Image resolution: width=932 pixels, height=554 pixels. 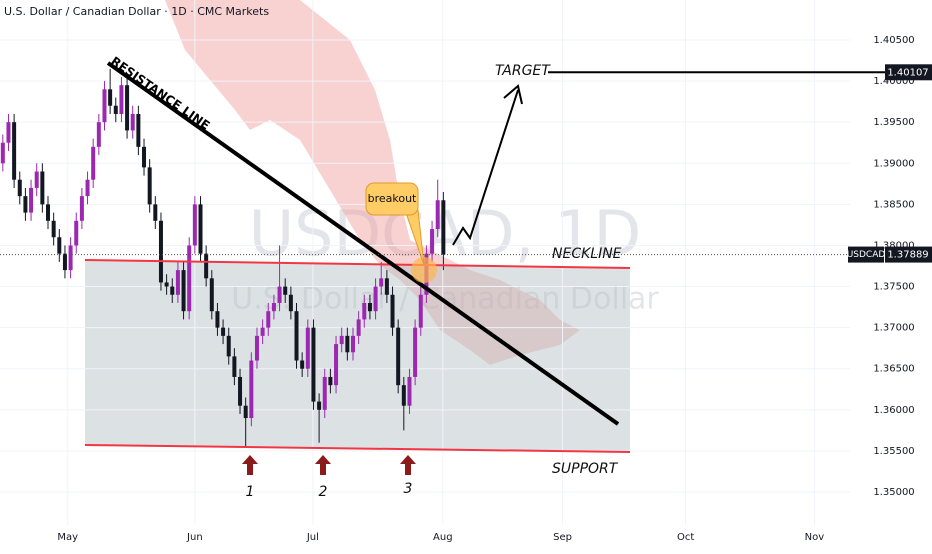 What do you see at coordinates (424, 270) in the screenshot?
I see `breakout-point` at bounding box center [424, 270].